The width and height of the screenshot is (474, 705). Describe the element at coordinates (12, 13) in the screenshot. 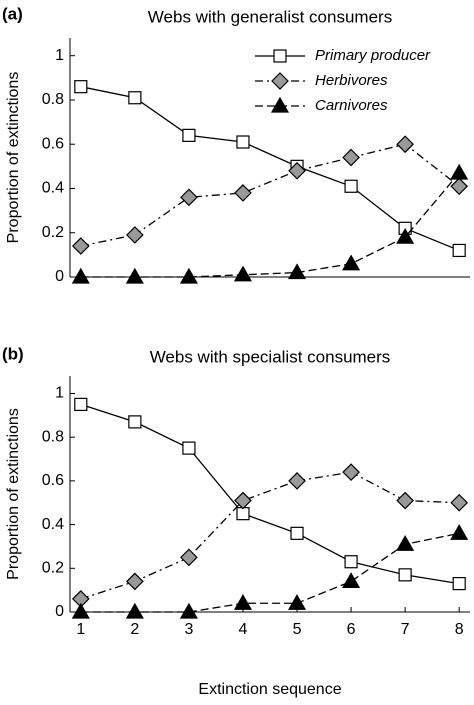

I see `panel-label: (a)` at that location.